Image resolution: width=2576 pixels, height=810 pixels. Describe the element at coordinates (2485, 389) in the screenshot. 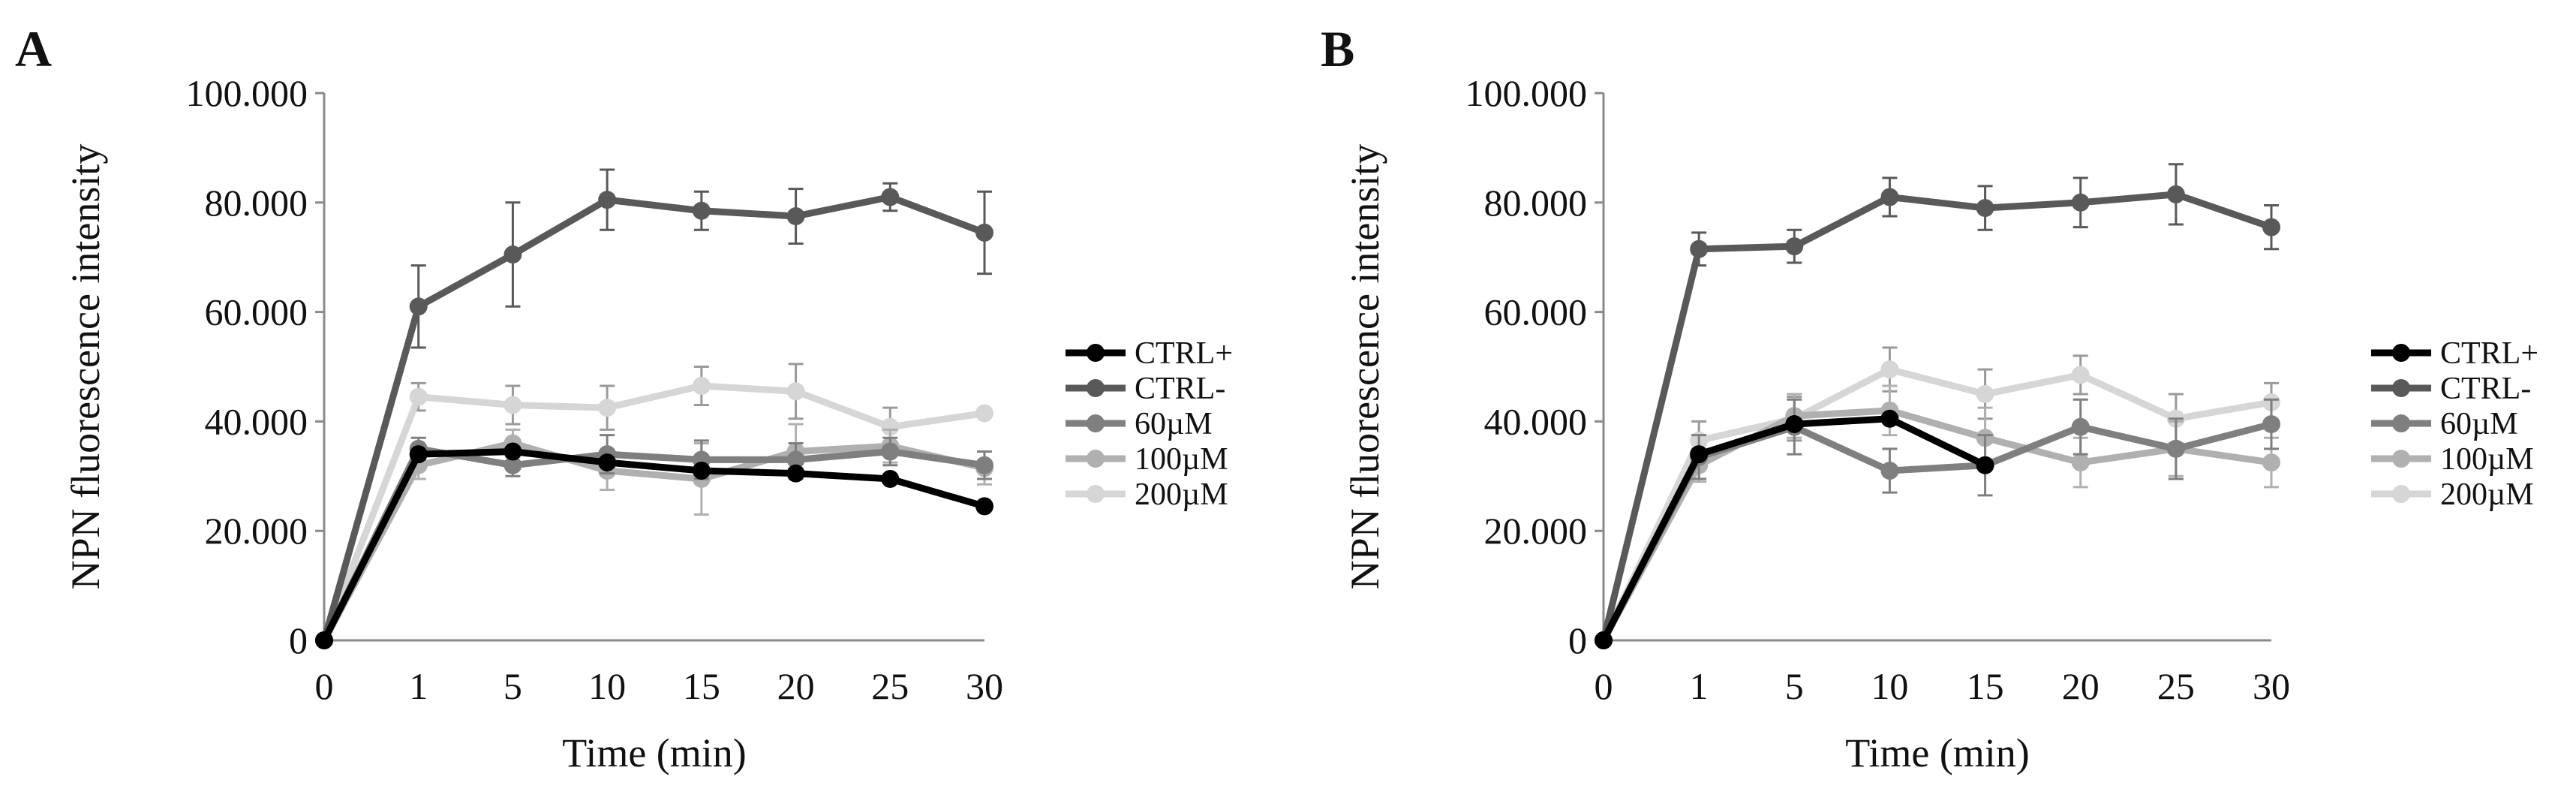

I see `legend-label: CTRL-` at that location.